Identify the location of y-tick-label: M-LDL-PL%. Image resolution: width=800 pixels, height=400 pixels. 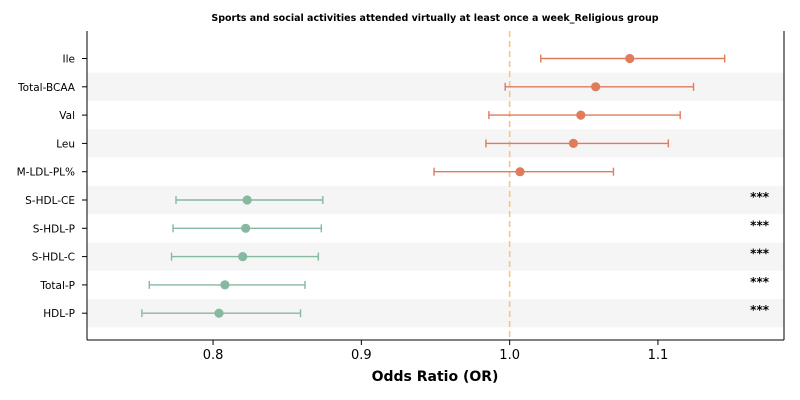
(46, 173).